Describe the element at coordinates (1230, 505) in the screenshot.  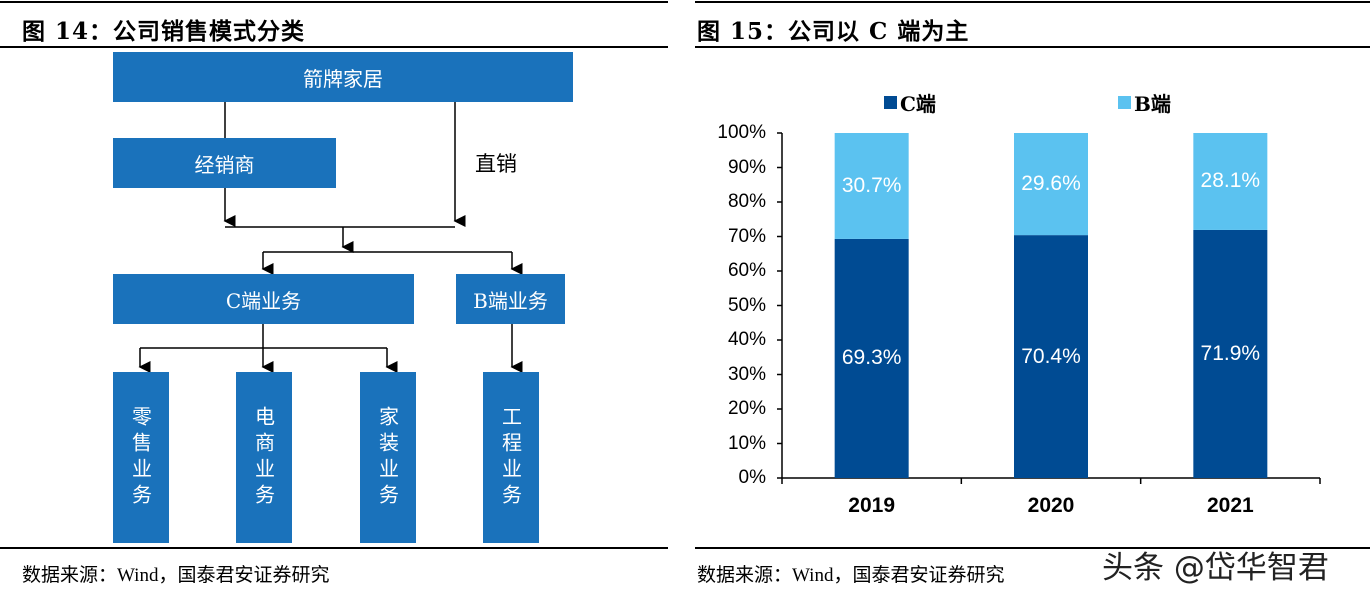
I see `x-tick-label: 2021` at that location.